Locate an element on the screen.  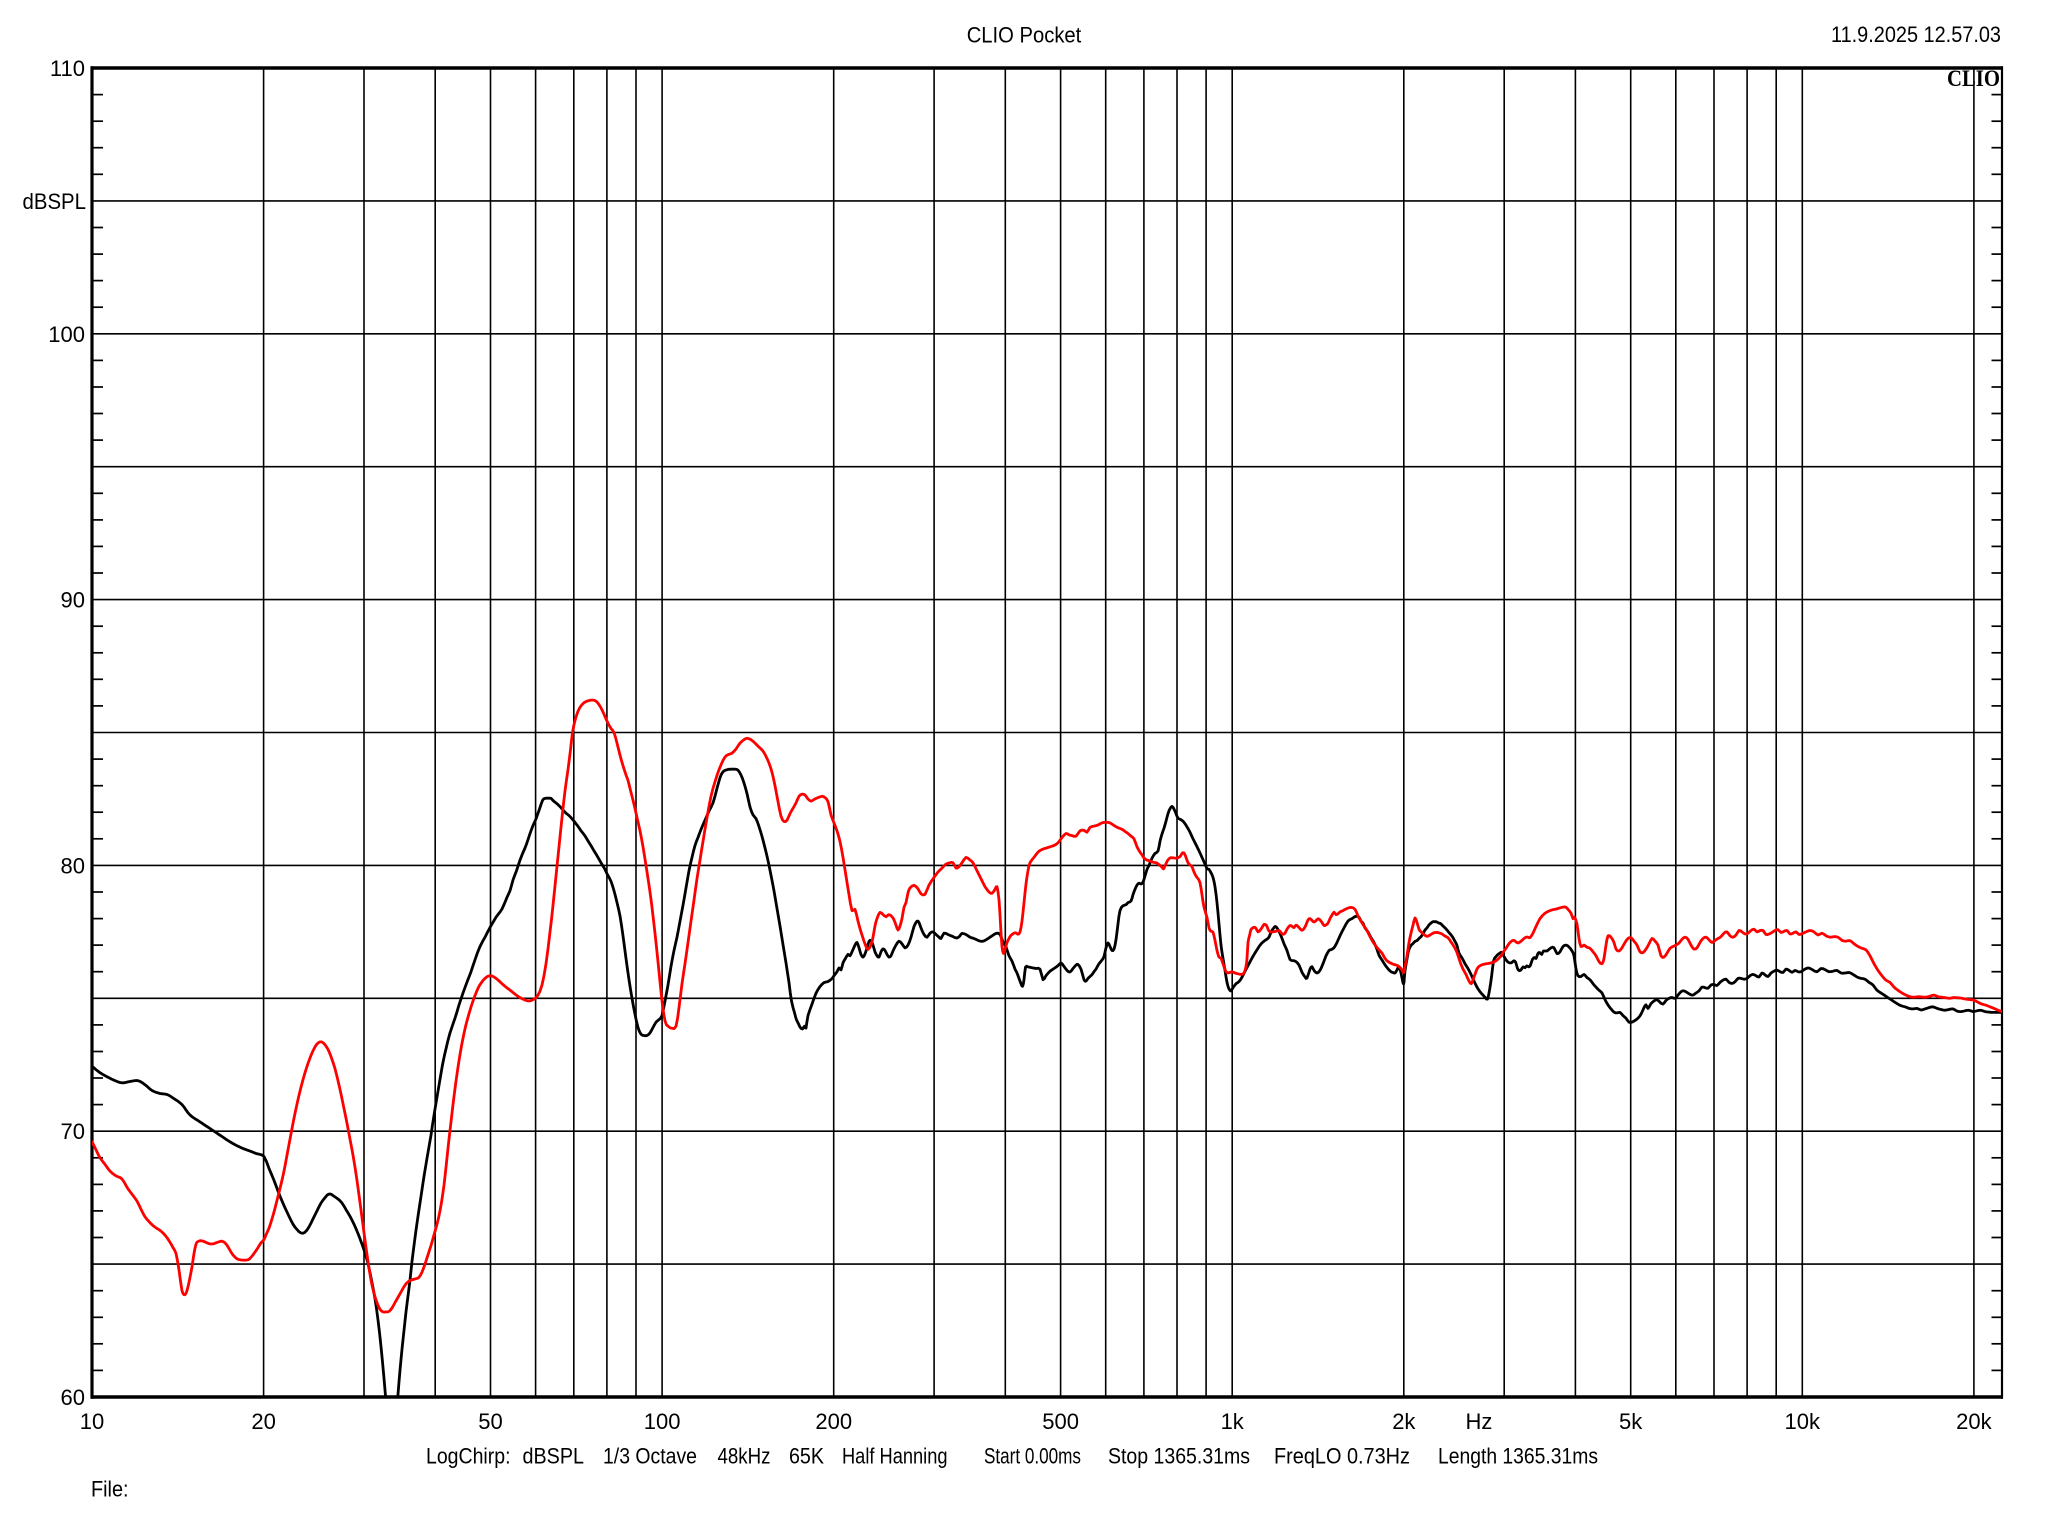
svg-text: Stop 1365.31ms is located at coordinates (1179, 1456).